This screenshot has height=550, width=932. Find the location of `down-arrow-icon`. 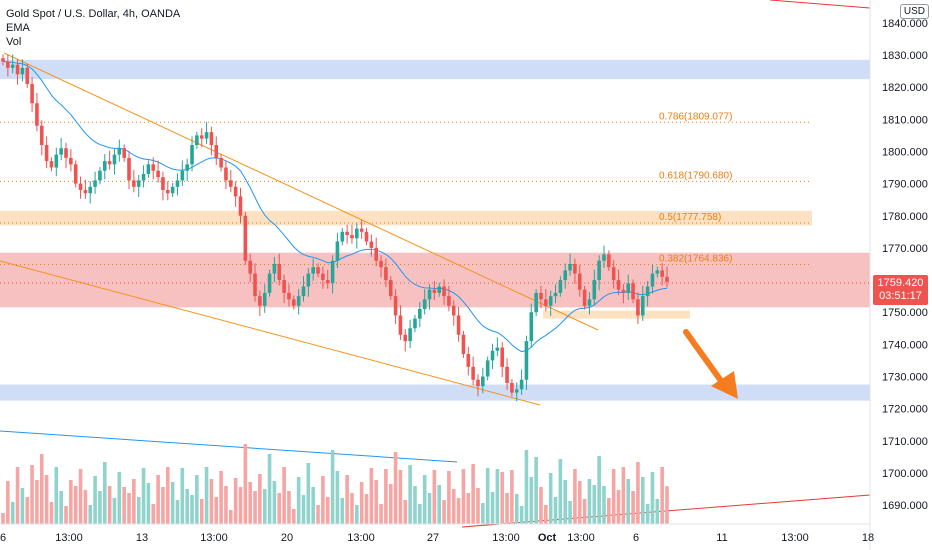

down-arrow-icon is located at coordinates (710, 364).